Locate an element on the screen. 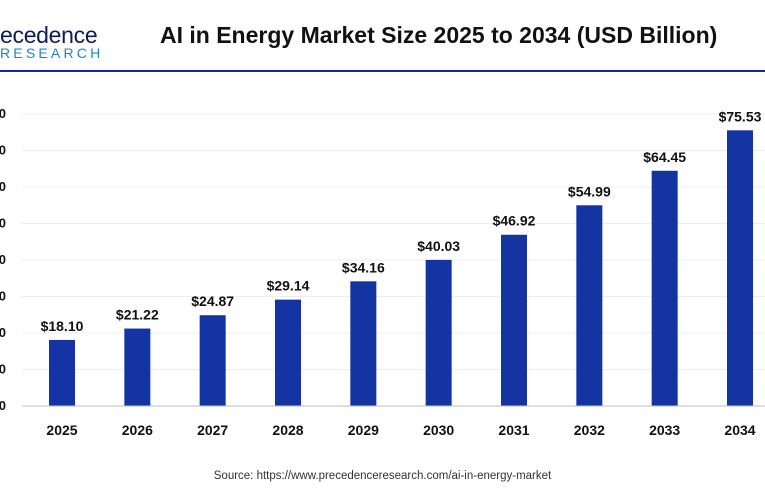 The image size is (765, 495). bar-value-label: $75.53 is located at coordinates (740, 116).